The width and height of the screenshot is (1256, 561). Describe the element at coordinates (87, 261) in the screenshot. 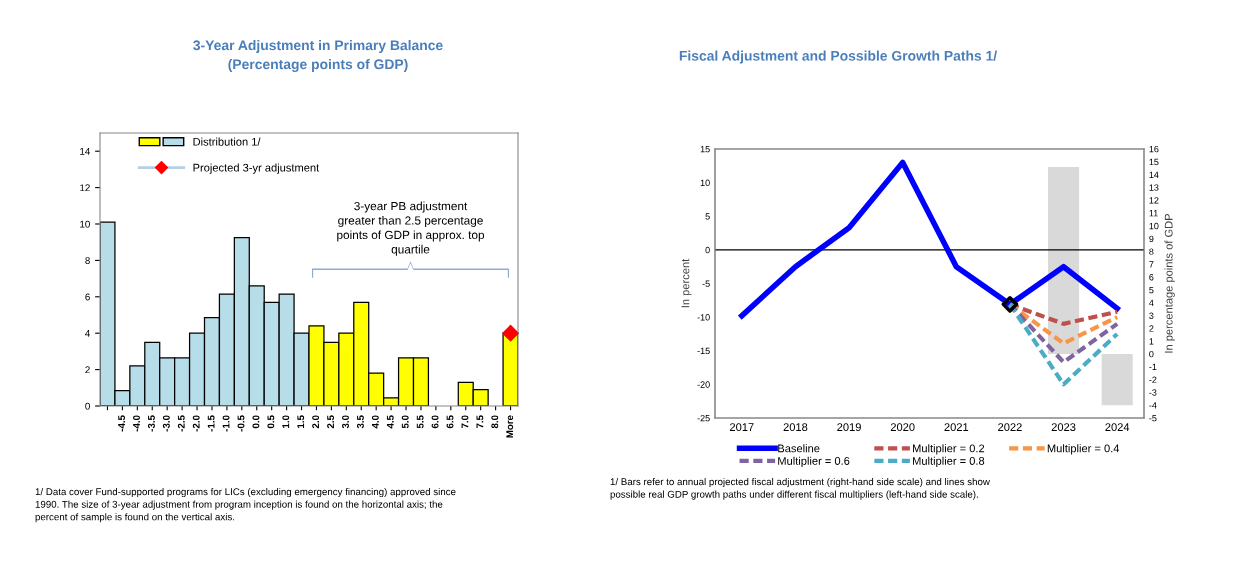

I see `y-tick-label: 8` at that location.